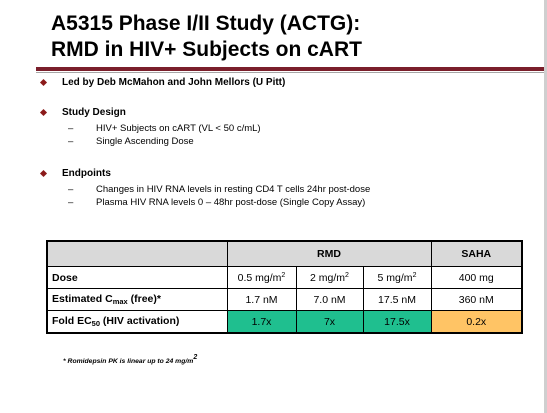  I want to click on label-text: Estimated C, so click(82, 299).